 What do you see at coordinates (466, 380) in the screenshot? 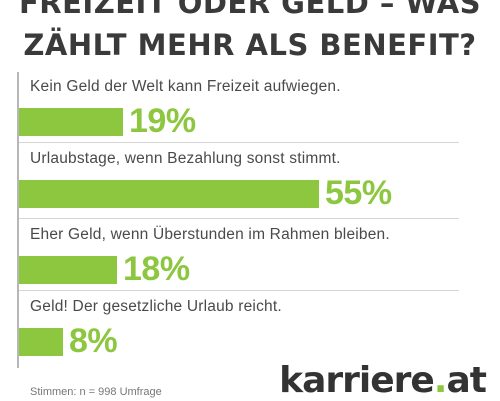
I see `logo-suffix: at` at bounding box center [466, 380].